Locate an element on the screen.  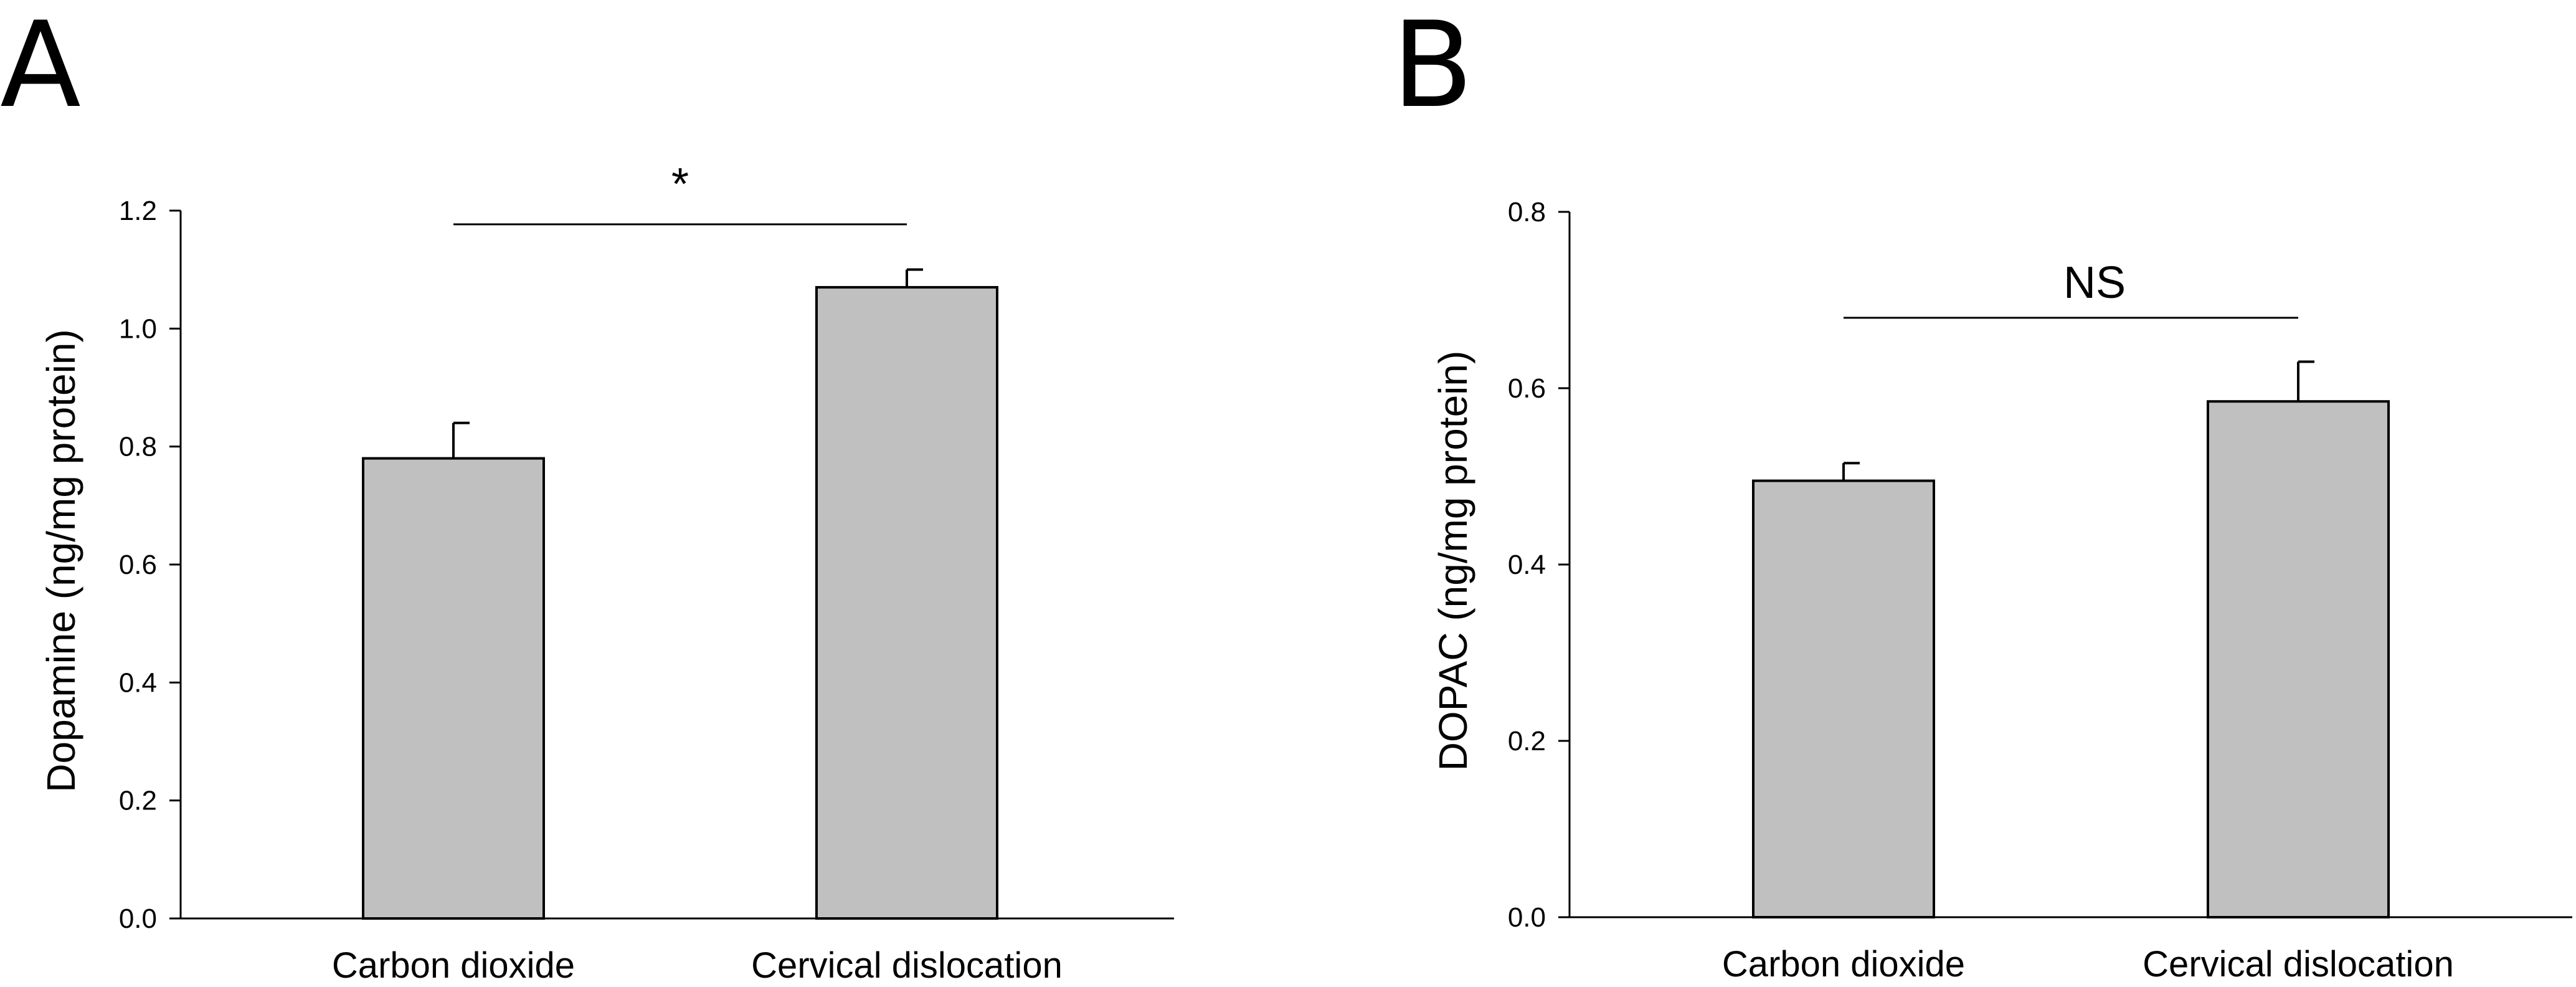
panel-b-significance-label: NS is located at coordinates (2094, 283).